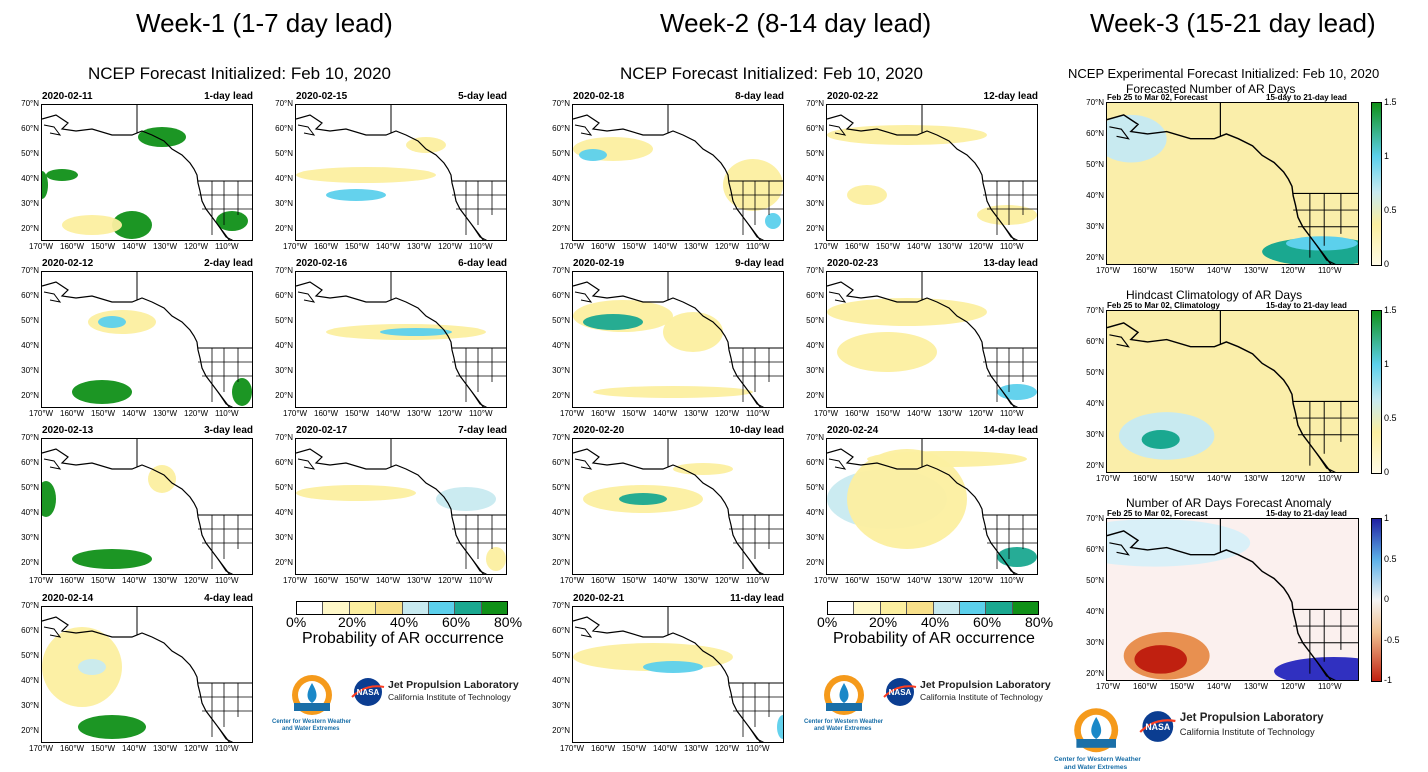 This screenshot has height=772, width=1428. Describe the element at coordinates (756, 430) in the screenshot. I see `panel-lead: 10-day lead` at that location.